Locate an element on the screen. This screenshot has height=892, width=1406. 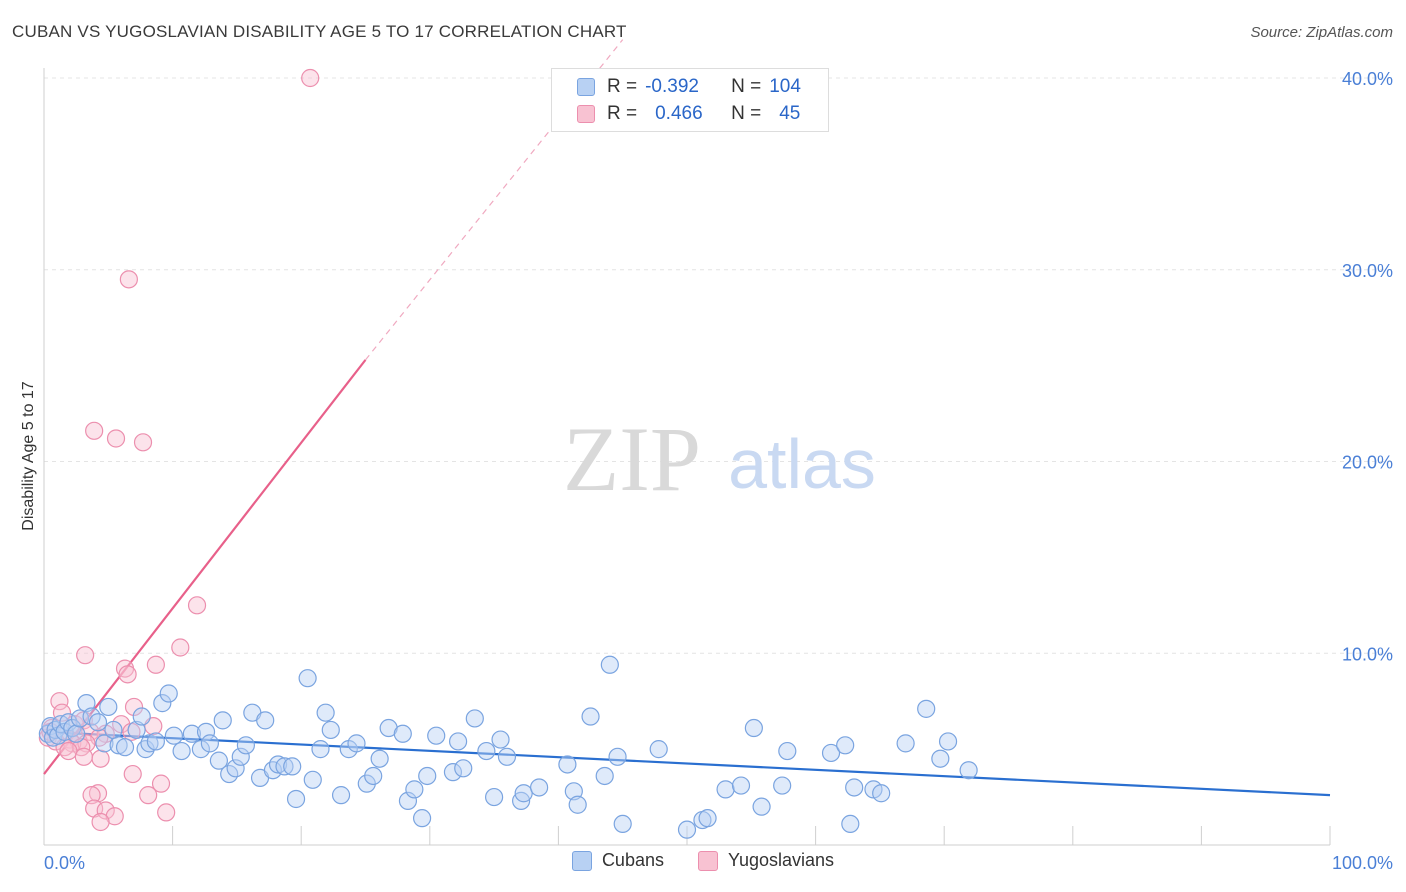
legend-label-cubans: Cubans is located at coordinates (632, 860).